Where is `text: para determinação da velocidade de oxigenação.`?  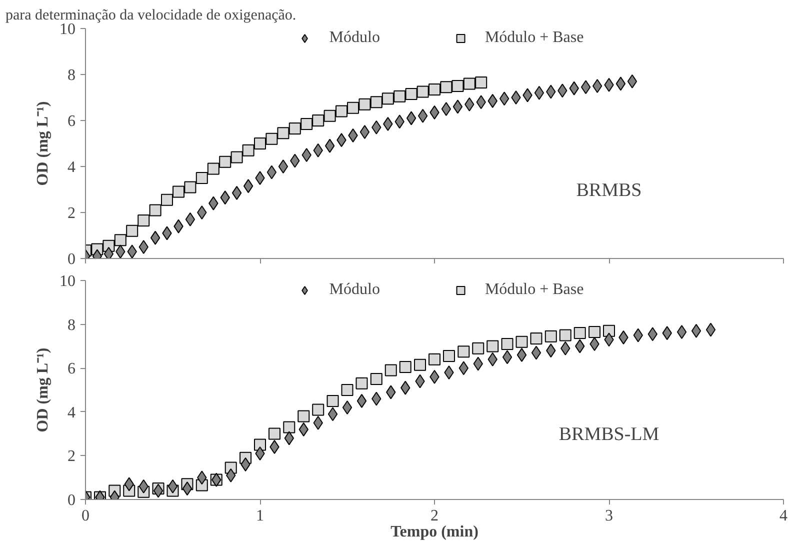
text: para determinação da velocidade de oxigenação. is located at coordinates (151, 16).